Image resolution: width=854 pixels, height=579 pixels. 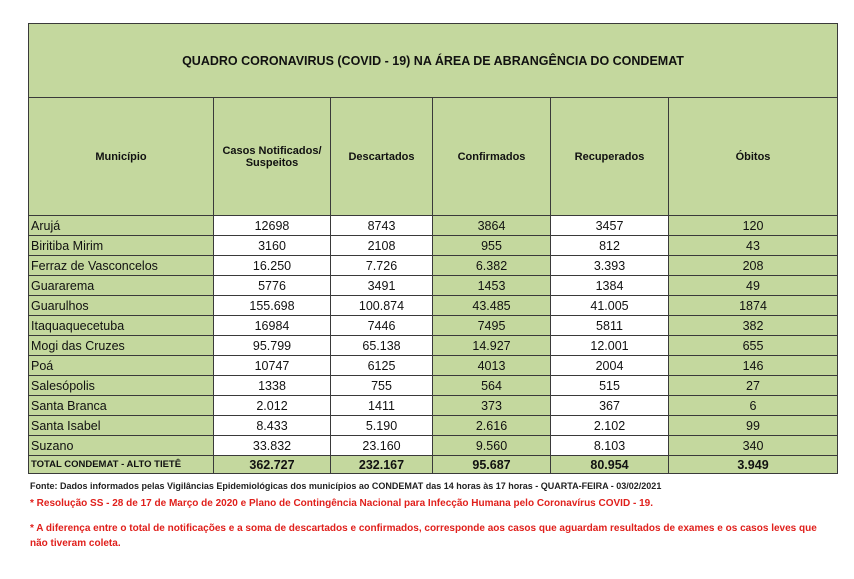 What do you see at coordinates (609, 464) in the screenshot?
I see `total-recuperados: 80.954` at bounding box center [609, 464].